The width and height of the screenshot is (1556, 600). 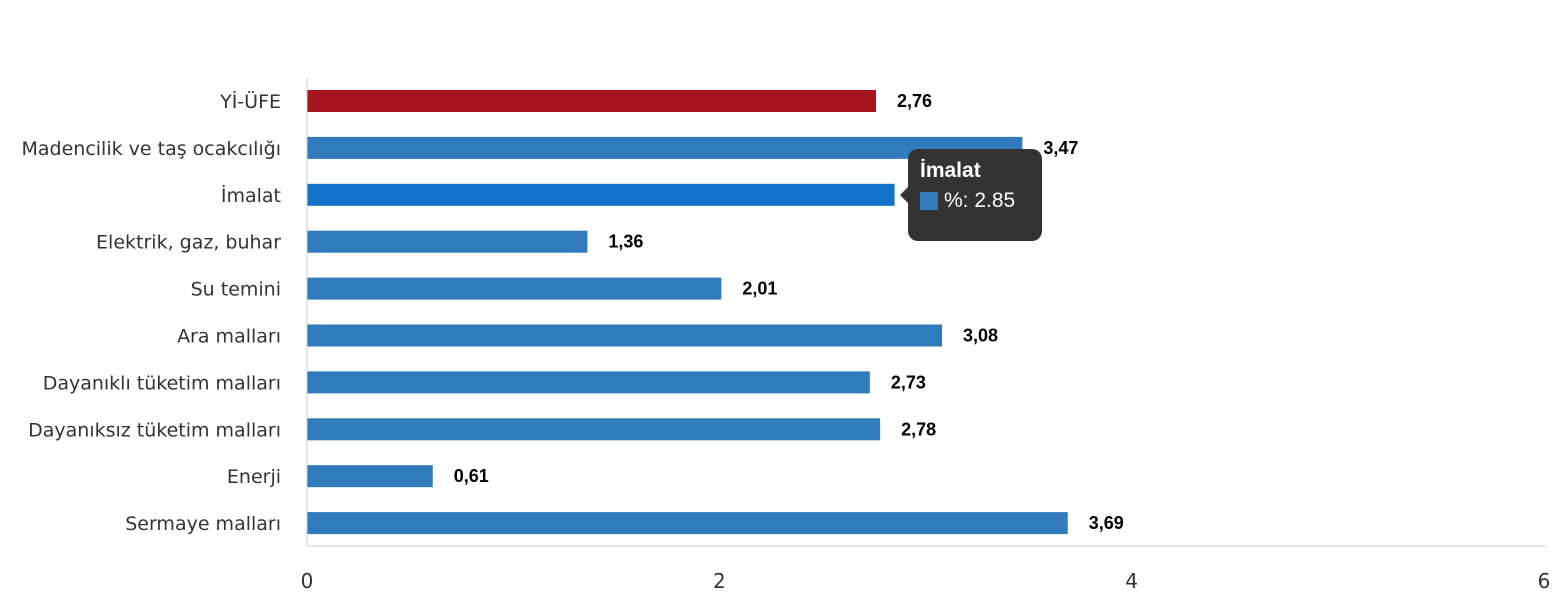 What do you see at coordinates (188, 243) in the screenshot?
I see `category-label-3: Elektrik, gaz, buhar` at bounding box center [188, 243].